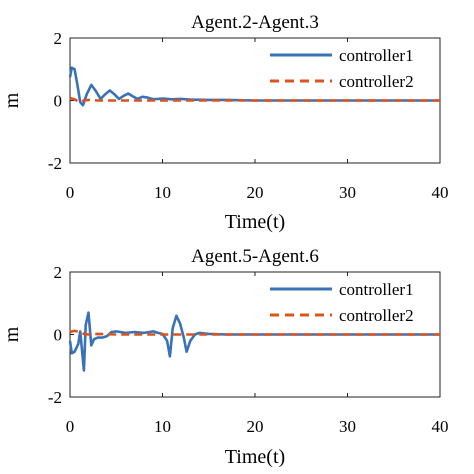 The height and width of the screenshot is (474, 474). What do you see at coordinates (255, 22) in the screenshot?
I see `chart-title: Agent.2-Agent.3` at bounding box center [255, 22].